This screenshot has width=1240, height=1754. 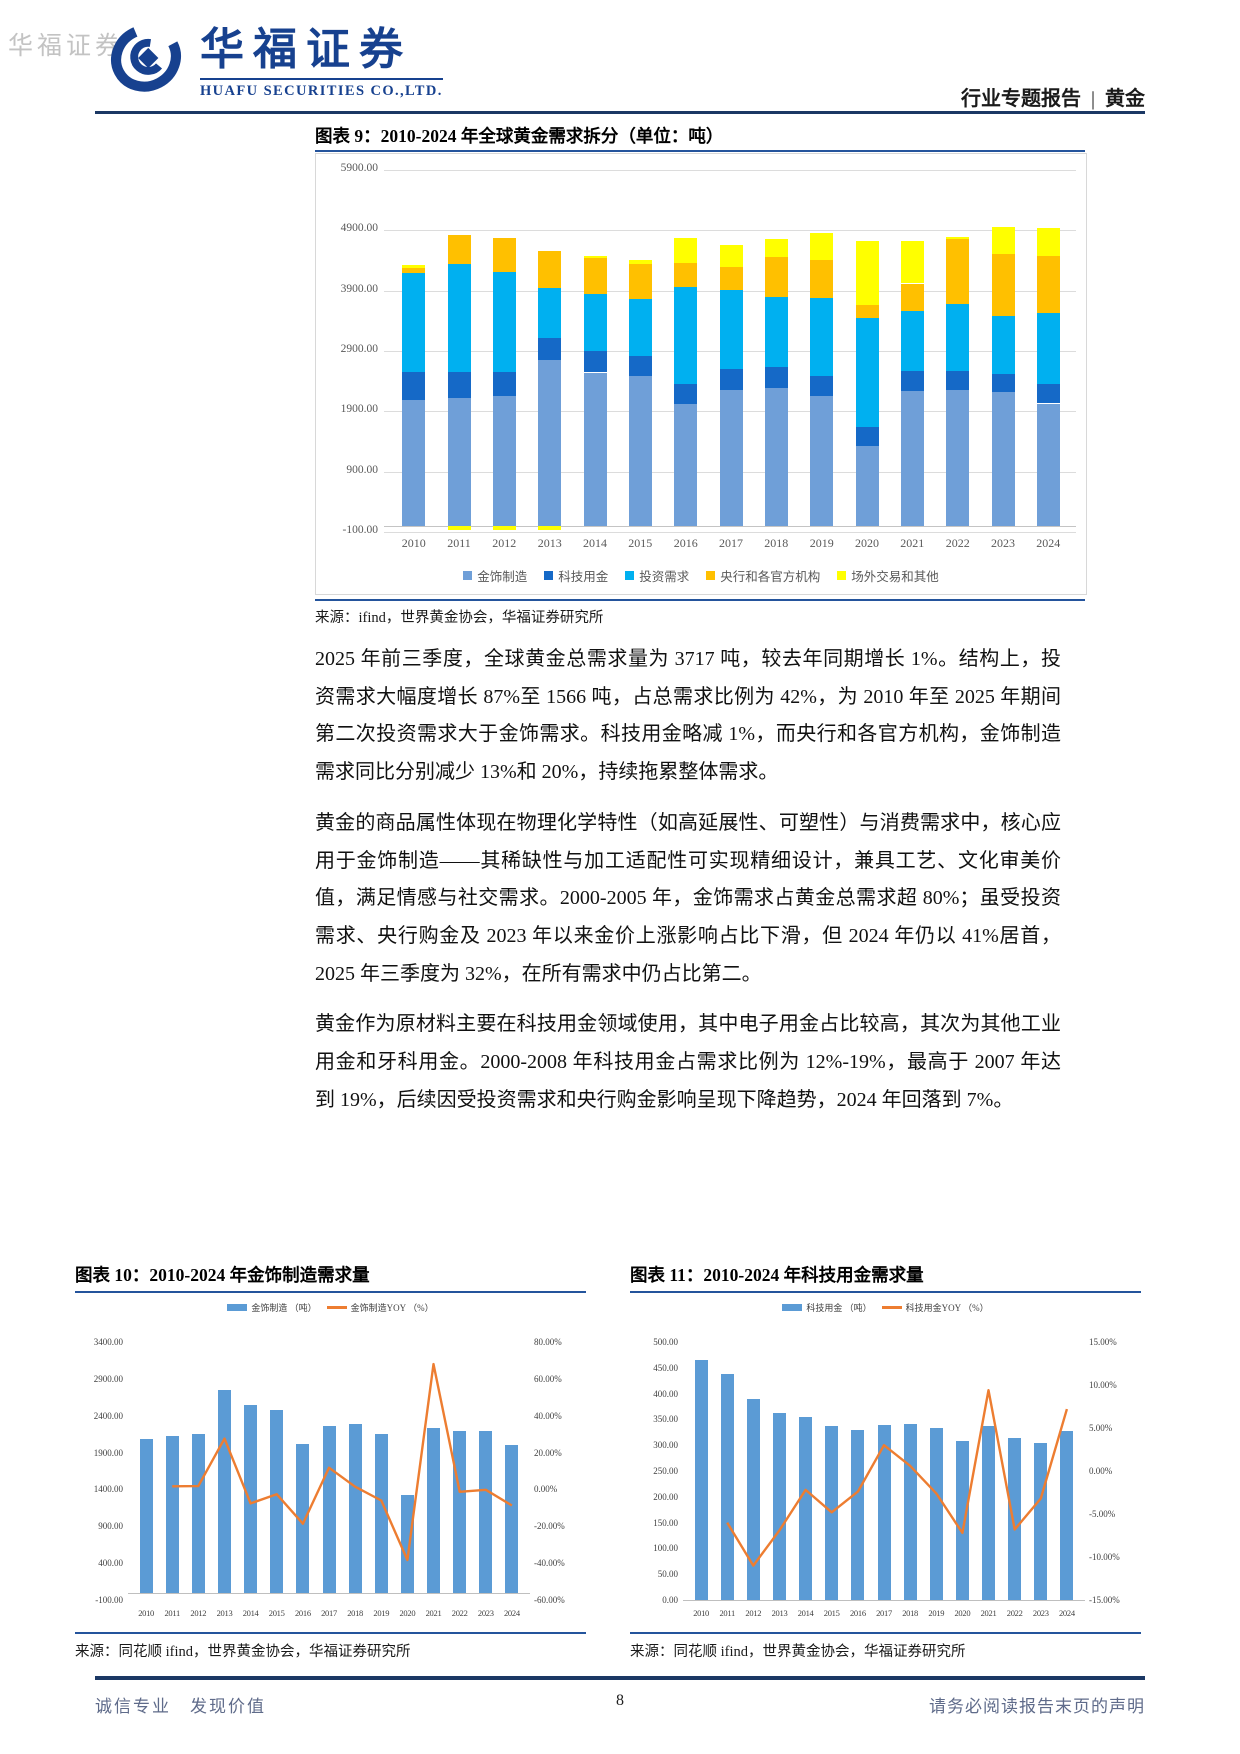 I want to click on figure10-caption-rule, so click(x=330, y=1292).